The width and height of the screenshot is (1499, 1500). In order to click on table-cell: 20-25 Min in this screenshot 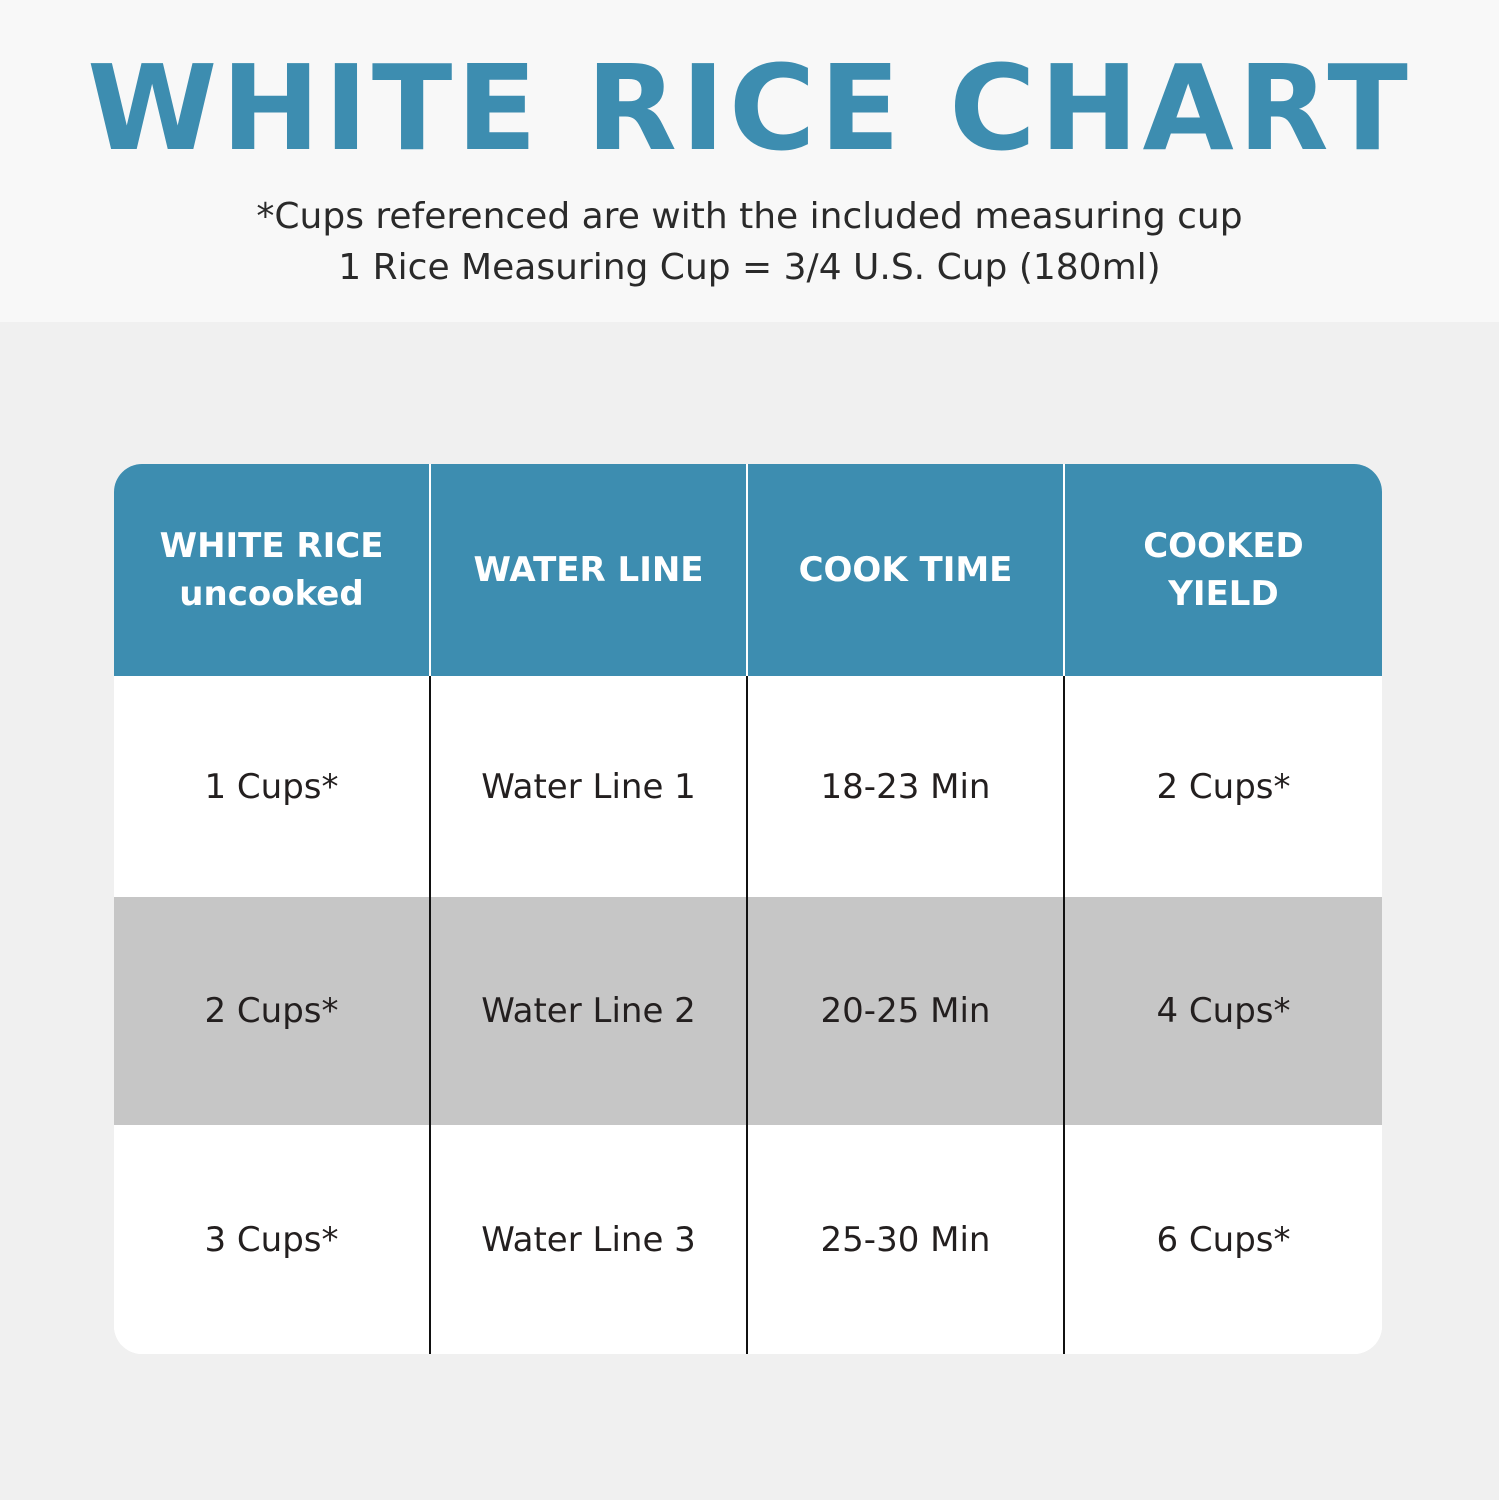, I will do `click(906, 1011)`.